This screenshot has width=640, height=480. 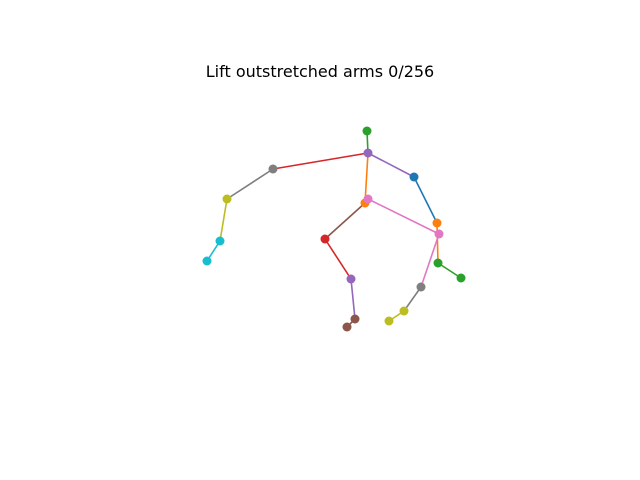 What do you see at coordinates (368, 153) in the screenshot?
I see `joint-b` at bounding box center [368, 153].